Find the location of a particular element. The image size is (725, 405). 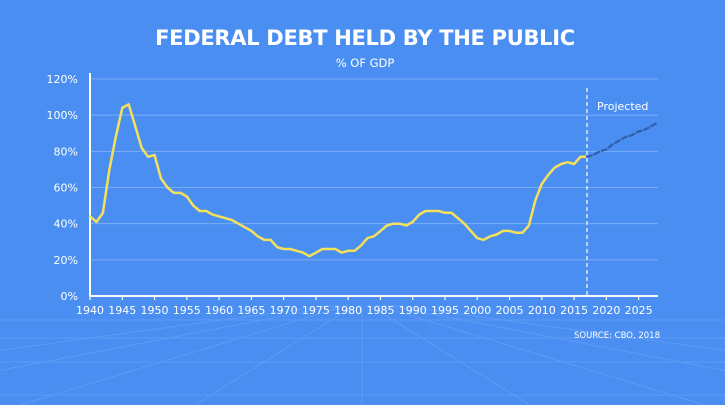

x-tick-label: 2000 is located at coordinates (477, 310).